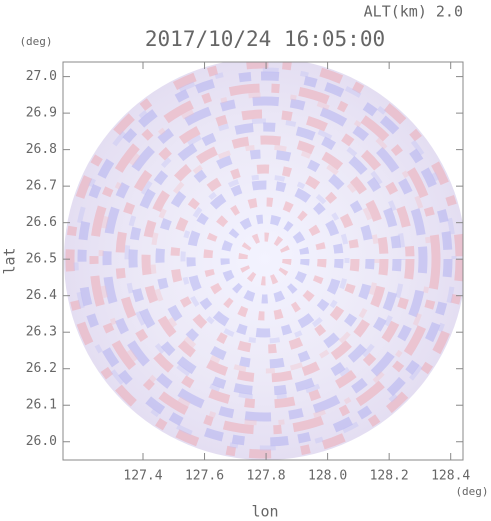  I want to click on y-tick-label: 26.9, so click(41, 113).